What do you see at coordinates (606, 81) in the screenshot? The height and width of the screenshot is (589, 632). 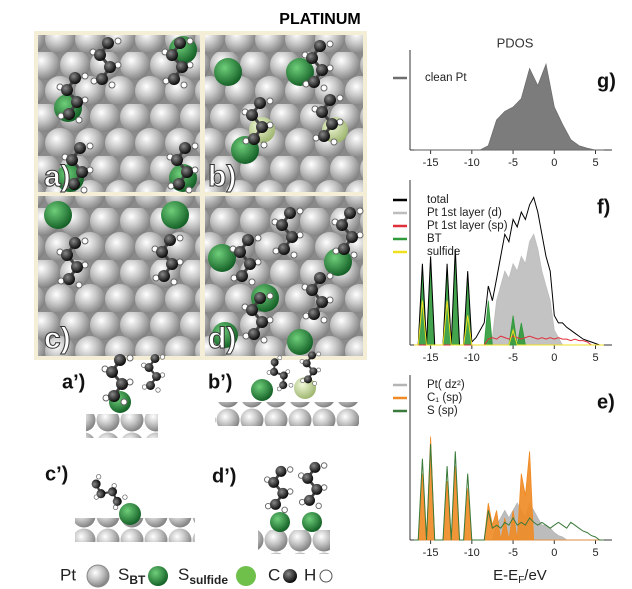 I see `panel-label: g)` at bounding box center [606, 81].